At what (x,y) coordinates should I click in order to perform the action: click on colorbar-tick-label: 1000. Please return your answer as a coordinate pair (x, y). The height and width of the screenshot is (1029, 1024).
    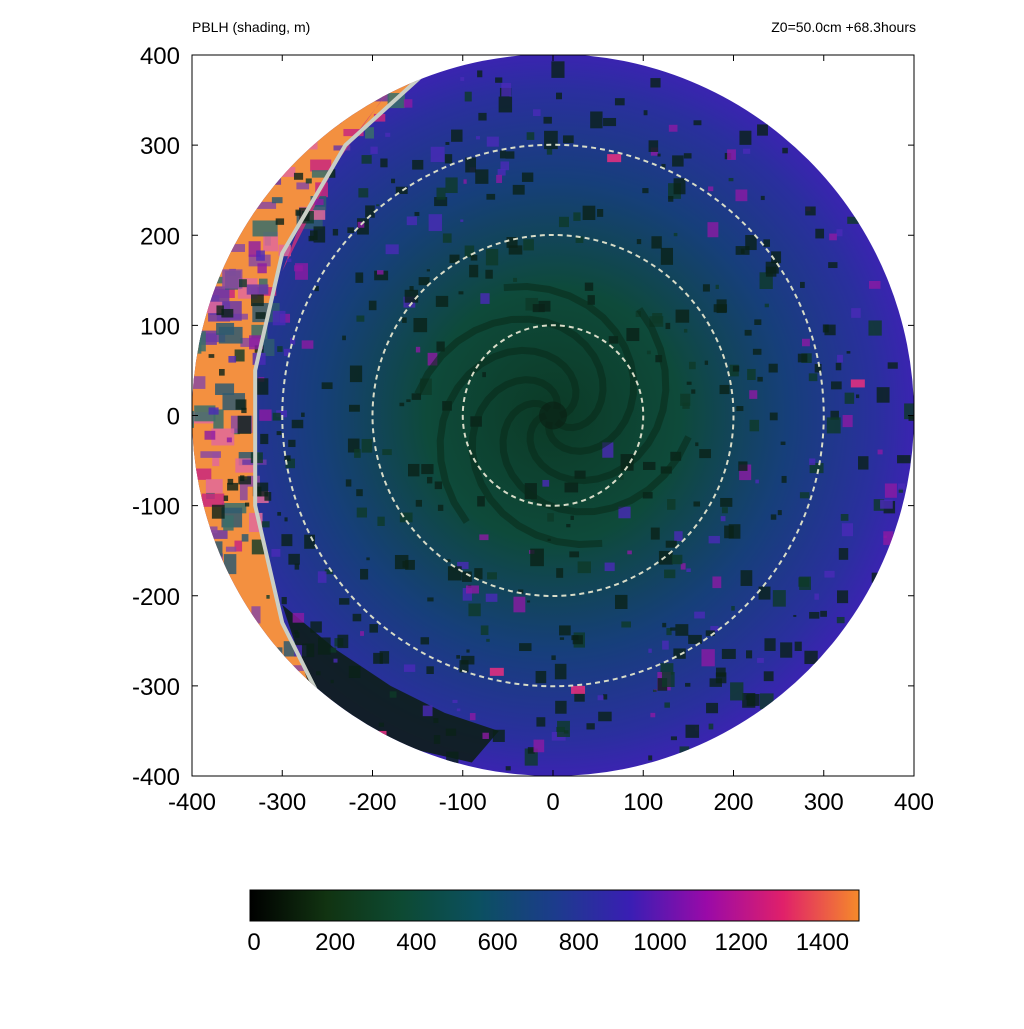
    Looking at the image, I should click on (659, 942).